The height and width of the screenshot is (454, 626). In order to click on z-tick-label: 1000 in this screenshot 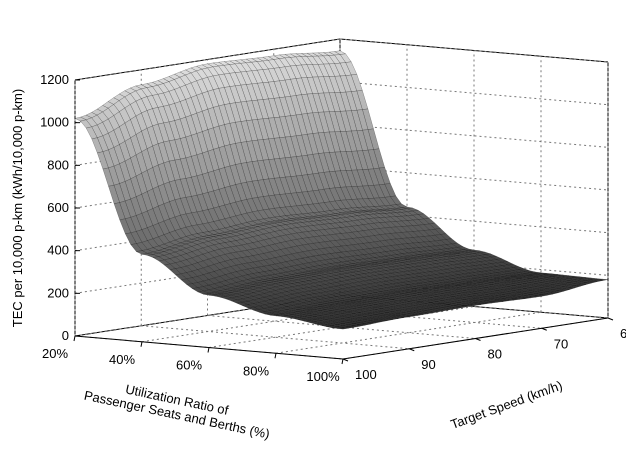, I will do `click(54, 122)`.